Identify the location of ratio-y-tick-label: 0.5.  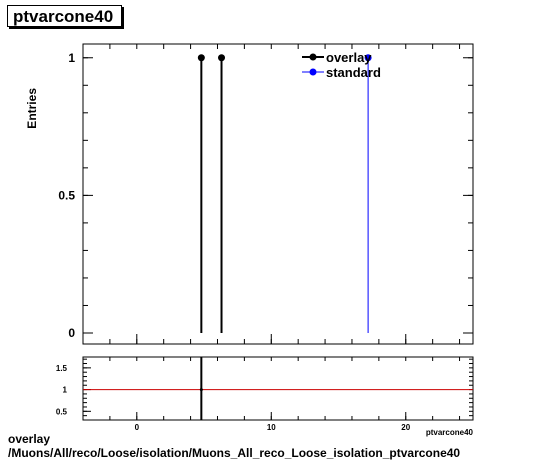
(62, 411).